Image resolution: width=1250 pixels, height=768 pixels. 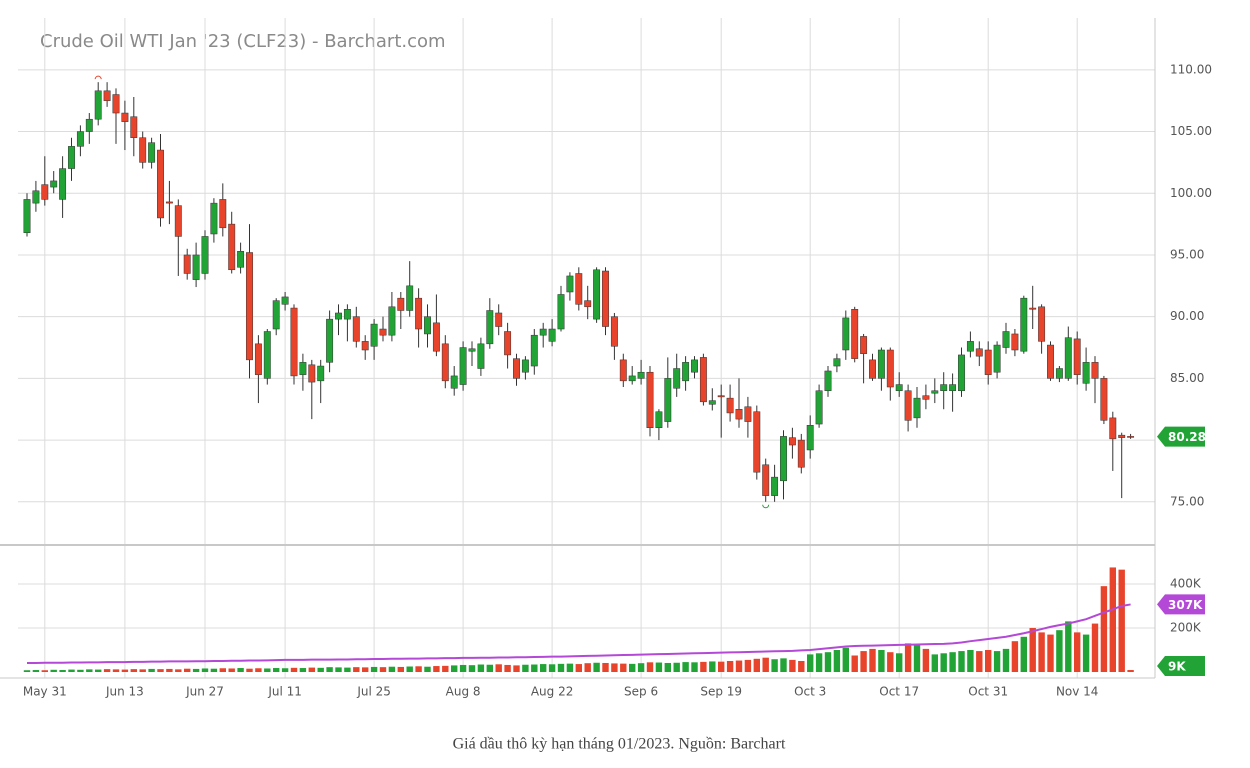 What do you see at coordinates (766, 506) in the screenshot?
I see `low-marker` at bounding box center [766, 506].